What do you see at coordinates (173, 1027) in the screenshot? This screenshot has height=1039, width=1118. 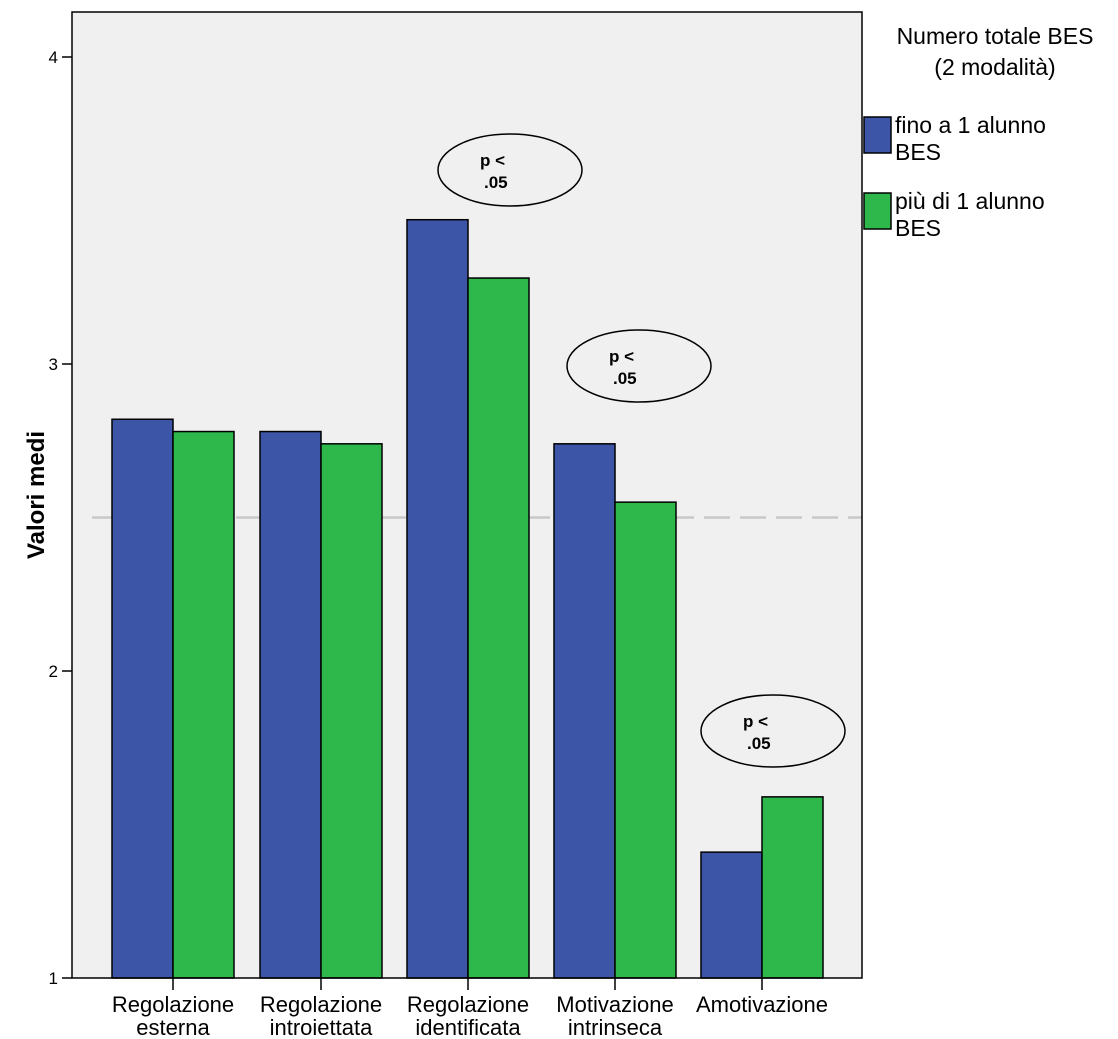 I see `x-category-label: esterna` at bounding box center [173, 1027].